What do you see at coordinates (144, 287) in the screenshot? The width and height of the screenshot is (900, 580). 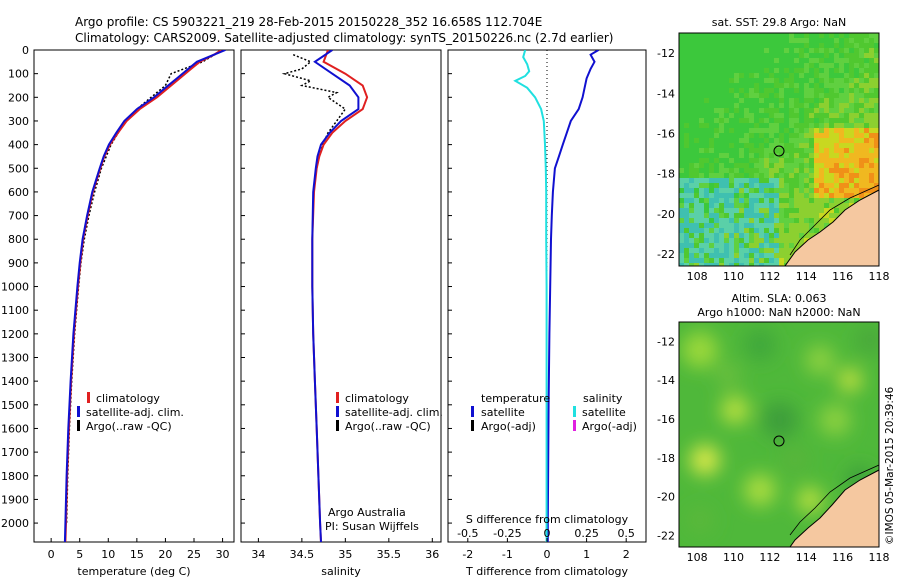 I see `series-line` at bounding box center [144, 287].